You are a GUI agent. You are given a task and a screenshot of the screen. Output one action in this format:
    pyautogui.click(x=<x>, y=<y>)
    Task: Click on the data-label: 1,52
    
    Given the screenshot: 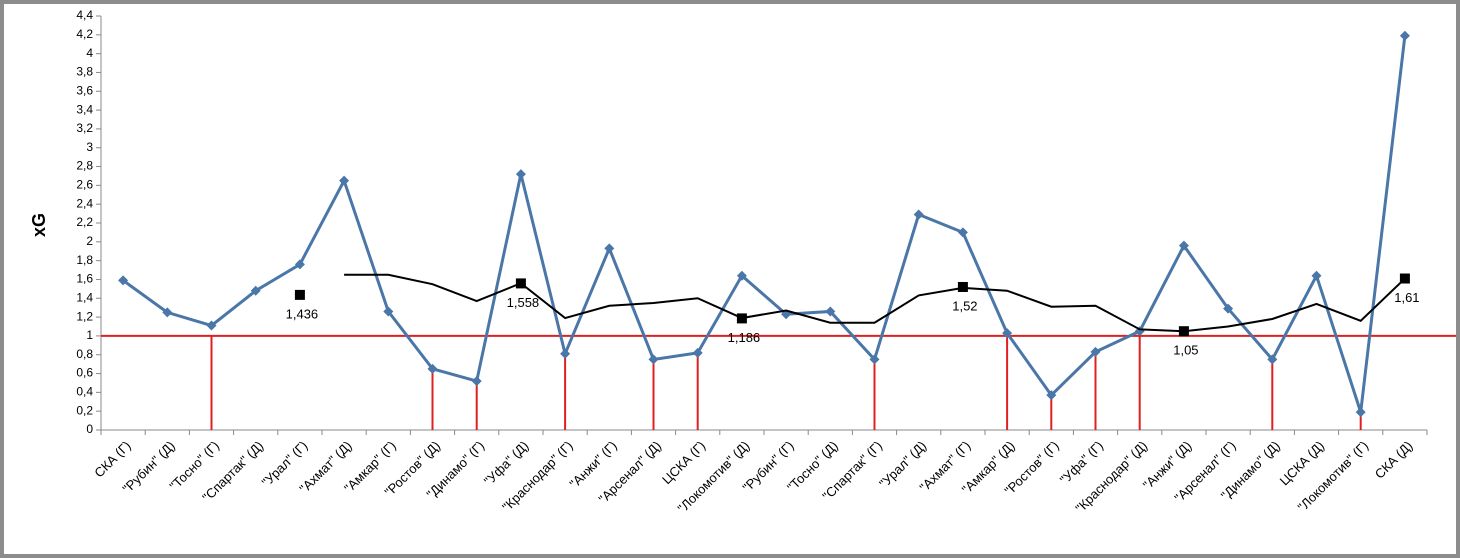 What is the action you would take?
    pyautogui.click(x=964, y=305)
    